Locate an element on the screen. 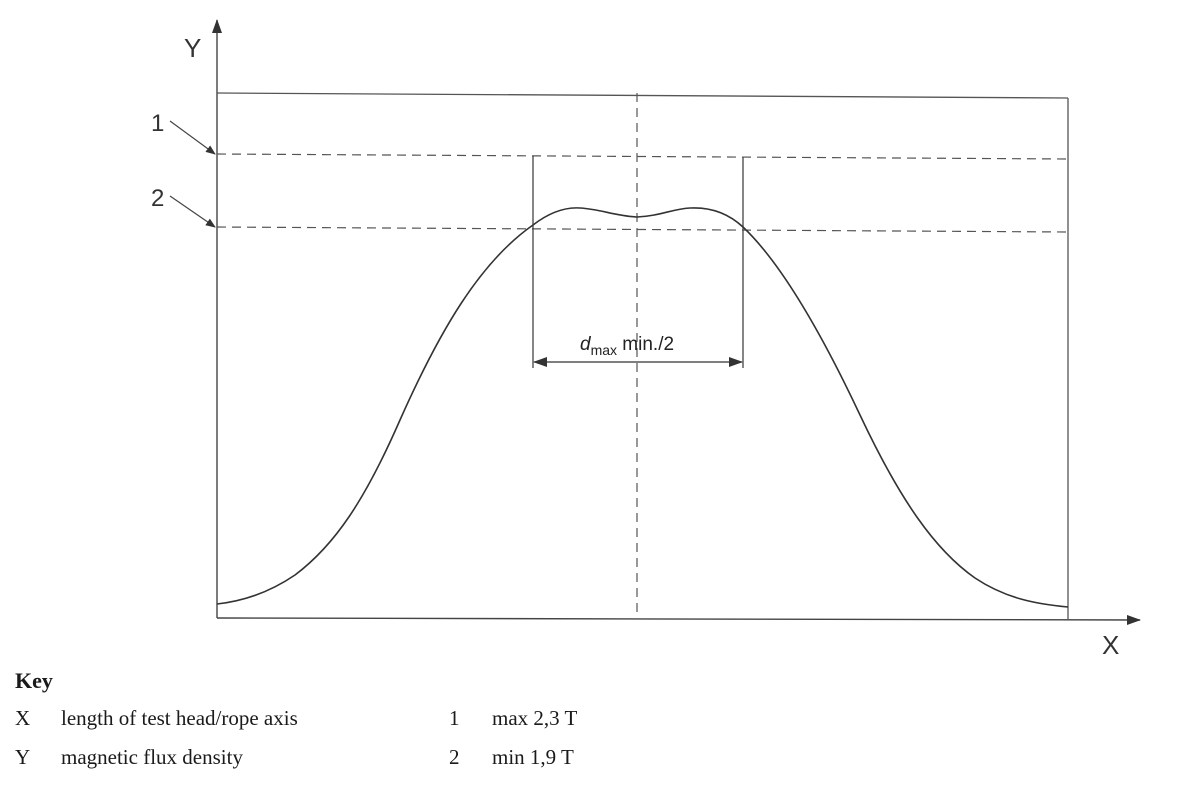 The width and height of the screenshot is (1198, 793). frame-top is located at coordinates (642, 95).